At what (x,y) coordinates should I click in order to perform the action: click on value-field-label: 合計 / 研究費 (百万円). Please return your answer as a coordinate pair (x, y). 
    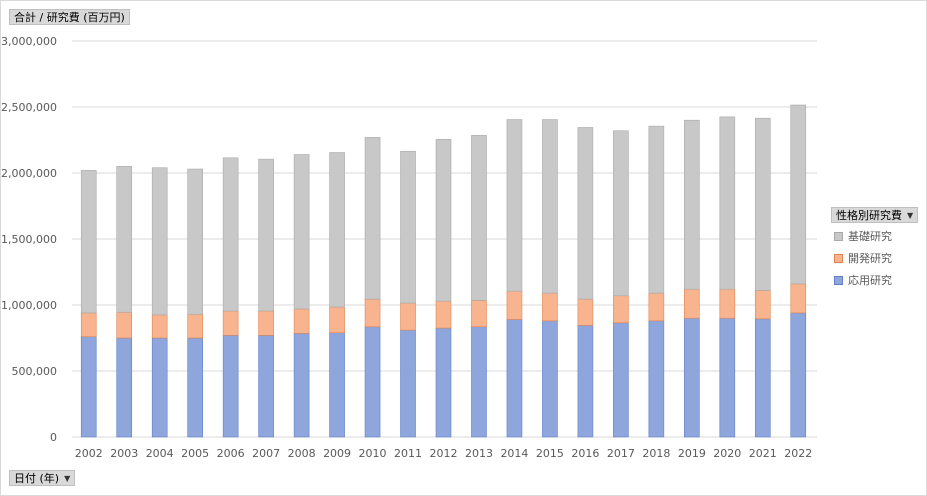
    Looking at the image, I should click on (69, 17).